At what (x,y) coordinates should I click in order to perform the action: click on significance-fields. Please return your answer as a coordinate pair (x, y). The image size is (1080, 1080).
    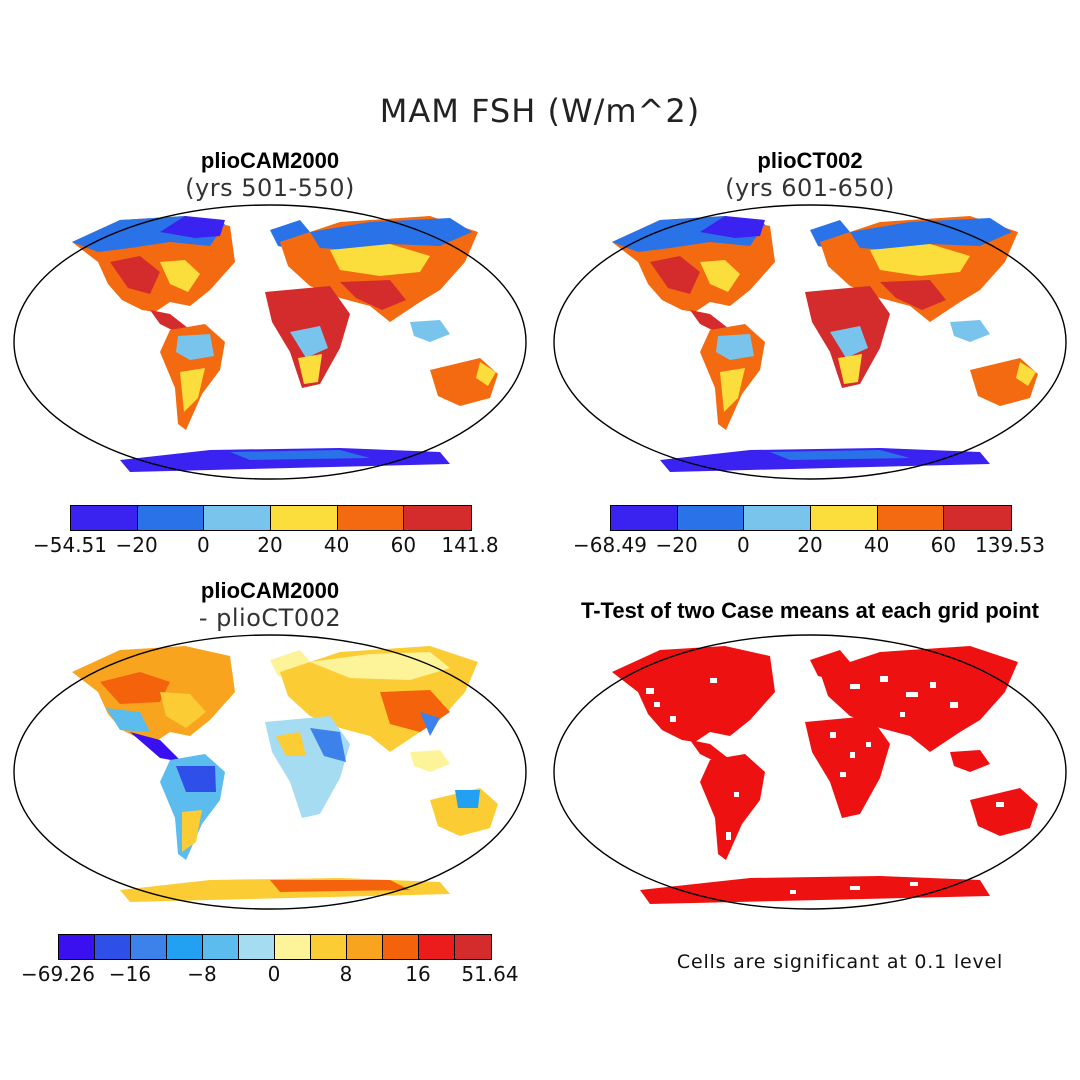
    Looking at the image, I should click on (825, 775).